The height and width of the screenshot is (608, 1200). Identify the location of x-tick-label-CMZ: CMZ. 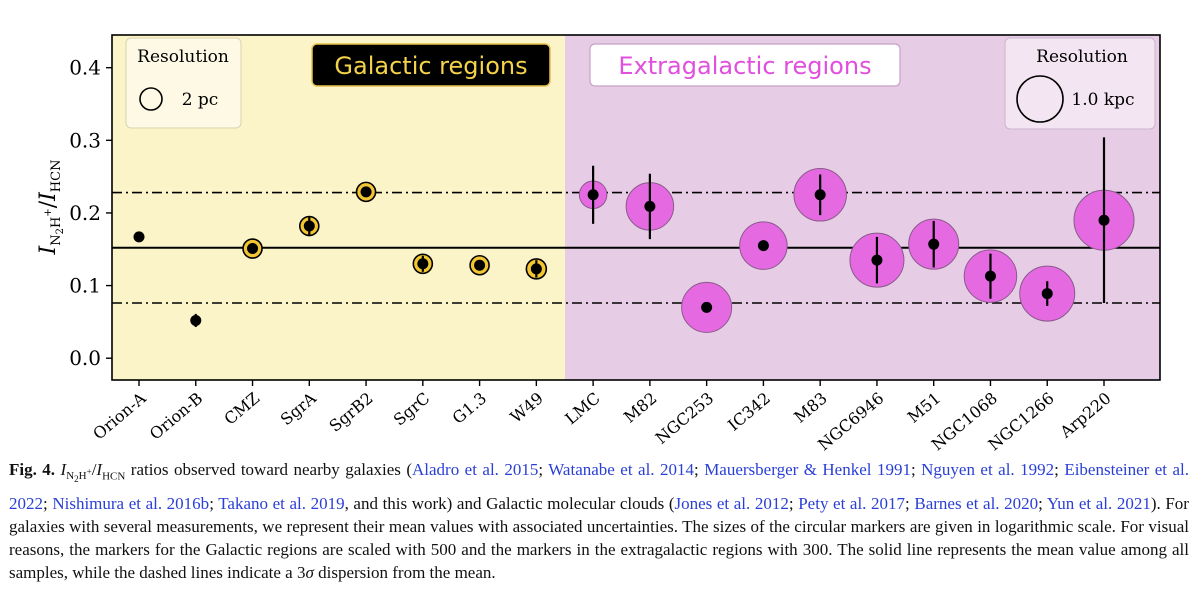
(241, 409).